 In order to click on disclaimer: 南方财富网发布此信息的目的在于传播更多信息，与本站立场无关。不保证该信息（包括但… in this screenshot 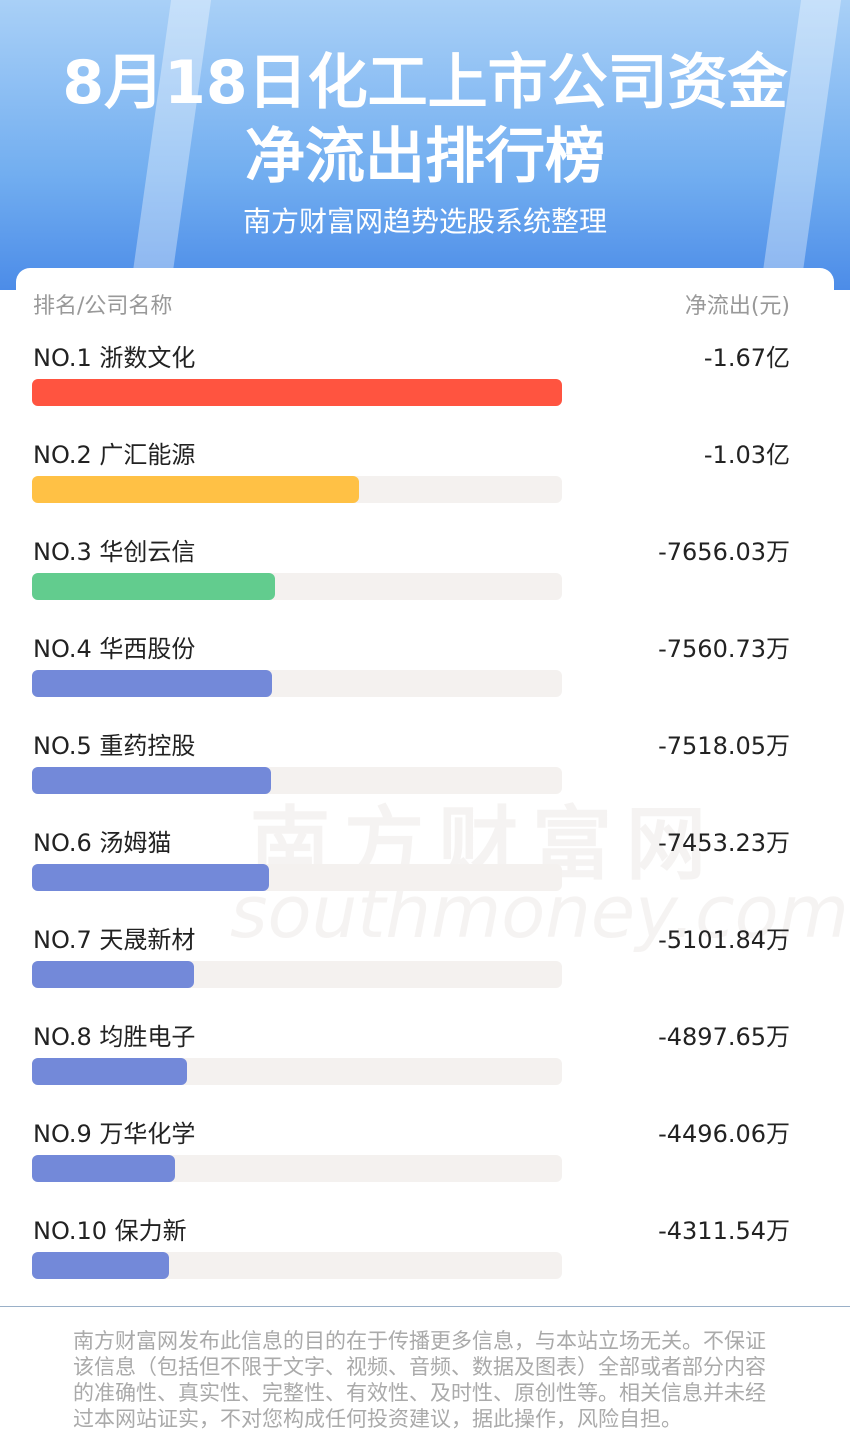, I will do `click(419, 1380)`.